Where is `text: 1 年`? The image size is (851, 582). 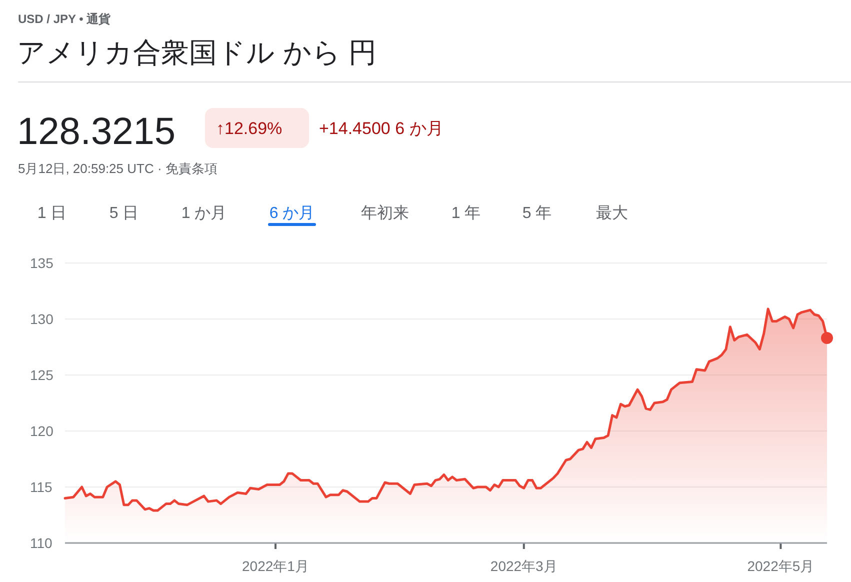 text: 1 年 is located at coordinates (466, 213).